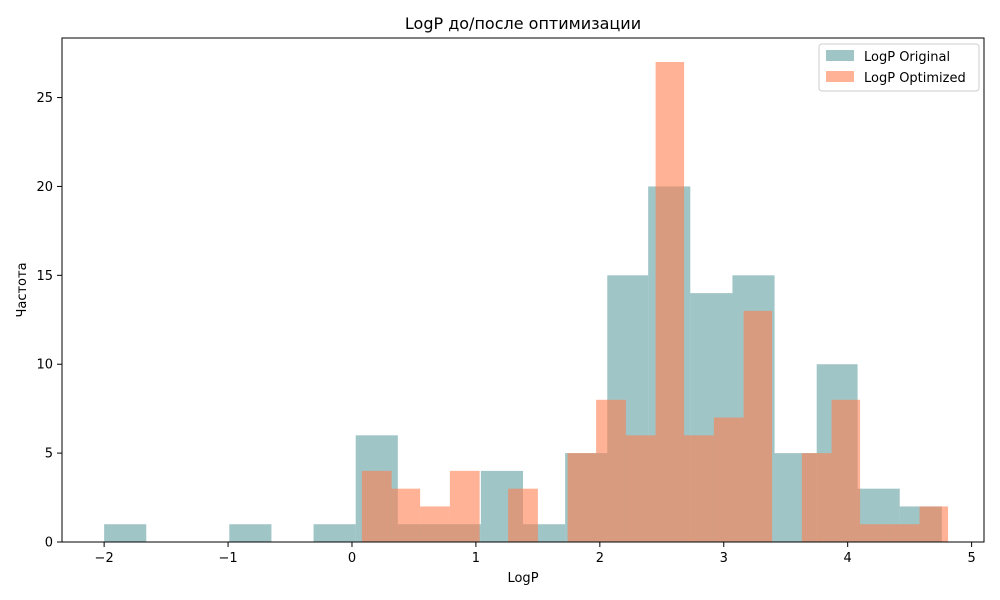 This screenshot has width=1000, height=600. What do you see at coordinates (44, 98) in the screenshot?
I see `y-tick-label: 25` at bounding box center [44, 98].